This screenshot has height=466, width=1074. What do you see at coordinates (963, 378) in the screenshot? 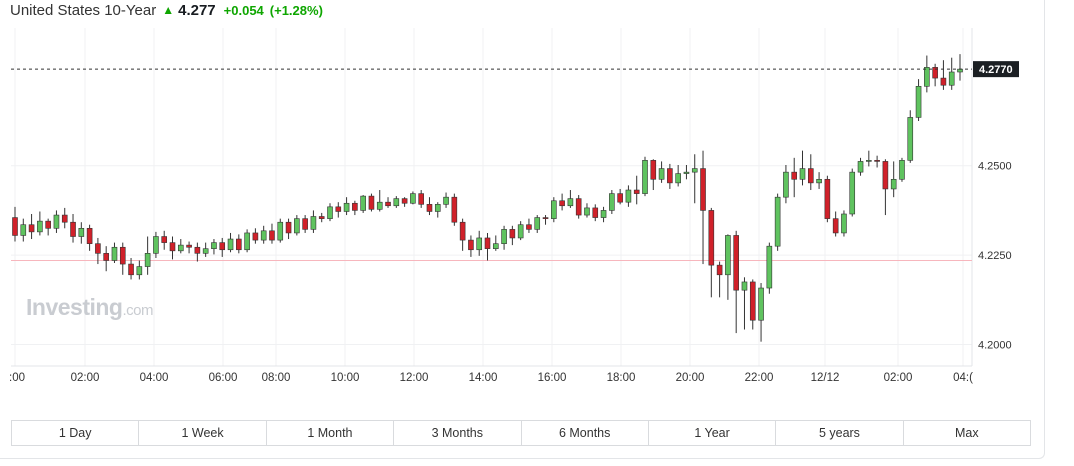
I see `x-tick-label: 04:(` at bounding box center [963, 378].